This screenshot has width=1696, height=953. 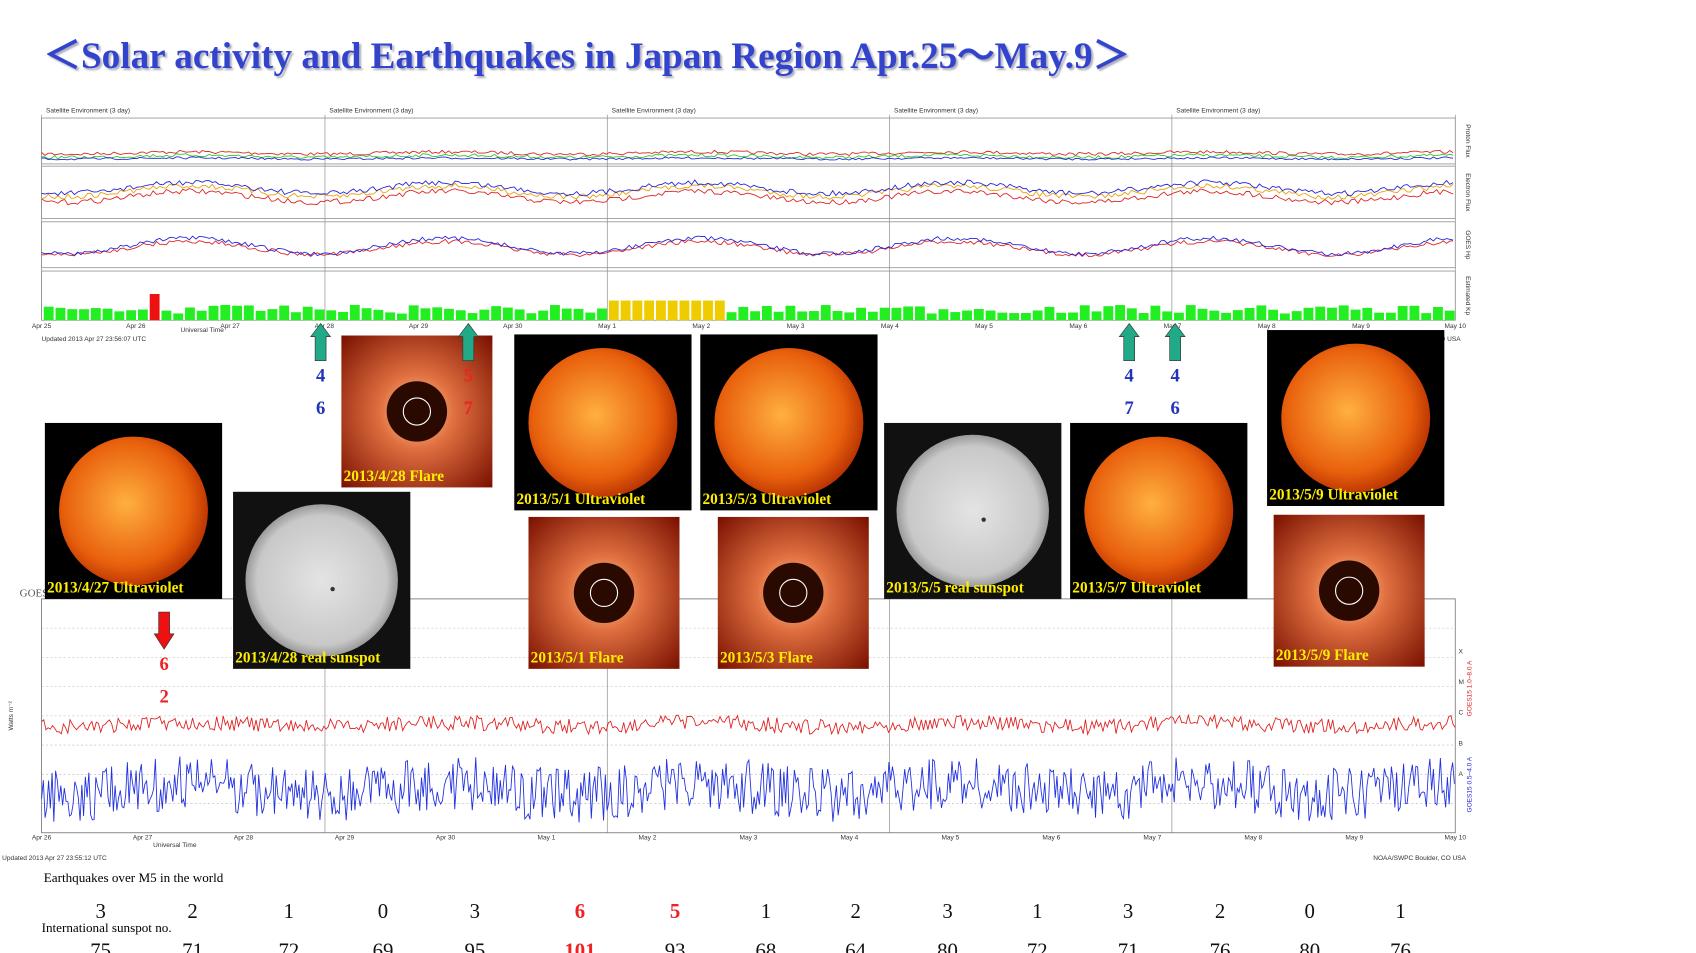 I want to click on earthquake-count: 5, so click(x=675, y=911).